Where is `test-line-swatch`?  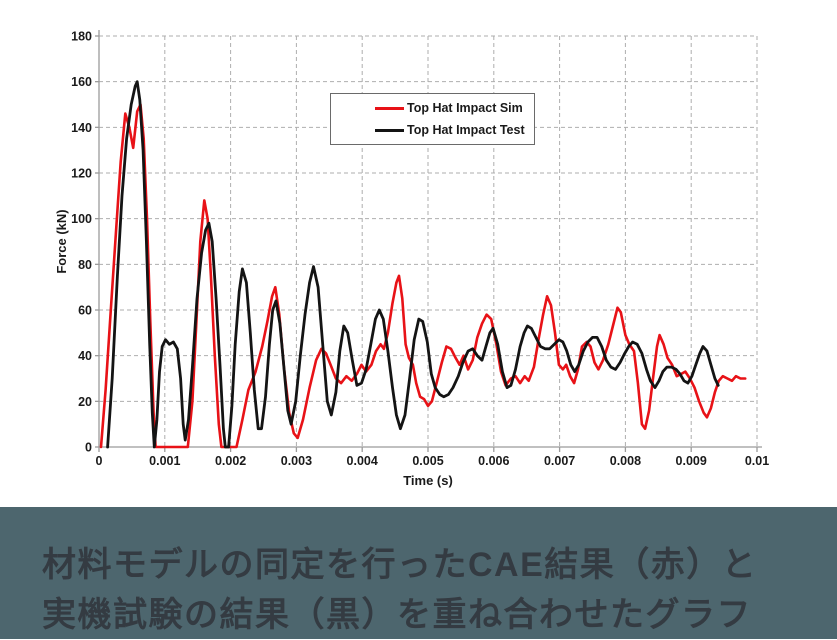 test-line-swatch is located at coordinates (389, 130).